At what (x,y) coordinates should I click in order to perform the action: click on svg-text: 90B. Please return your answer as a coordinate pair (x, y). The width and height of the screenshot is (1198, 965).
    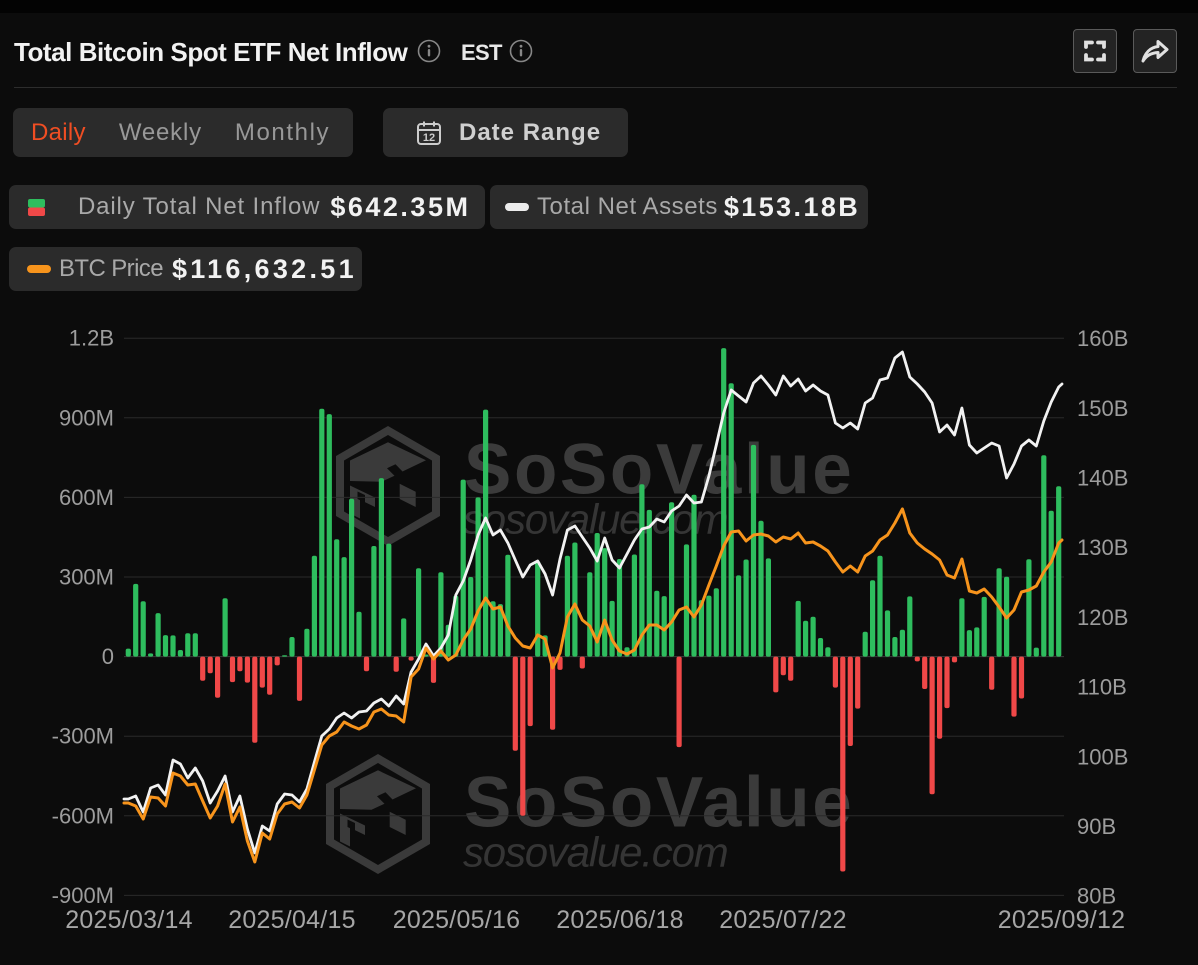
    Looking at the image, I should click on (1096, 826).